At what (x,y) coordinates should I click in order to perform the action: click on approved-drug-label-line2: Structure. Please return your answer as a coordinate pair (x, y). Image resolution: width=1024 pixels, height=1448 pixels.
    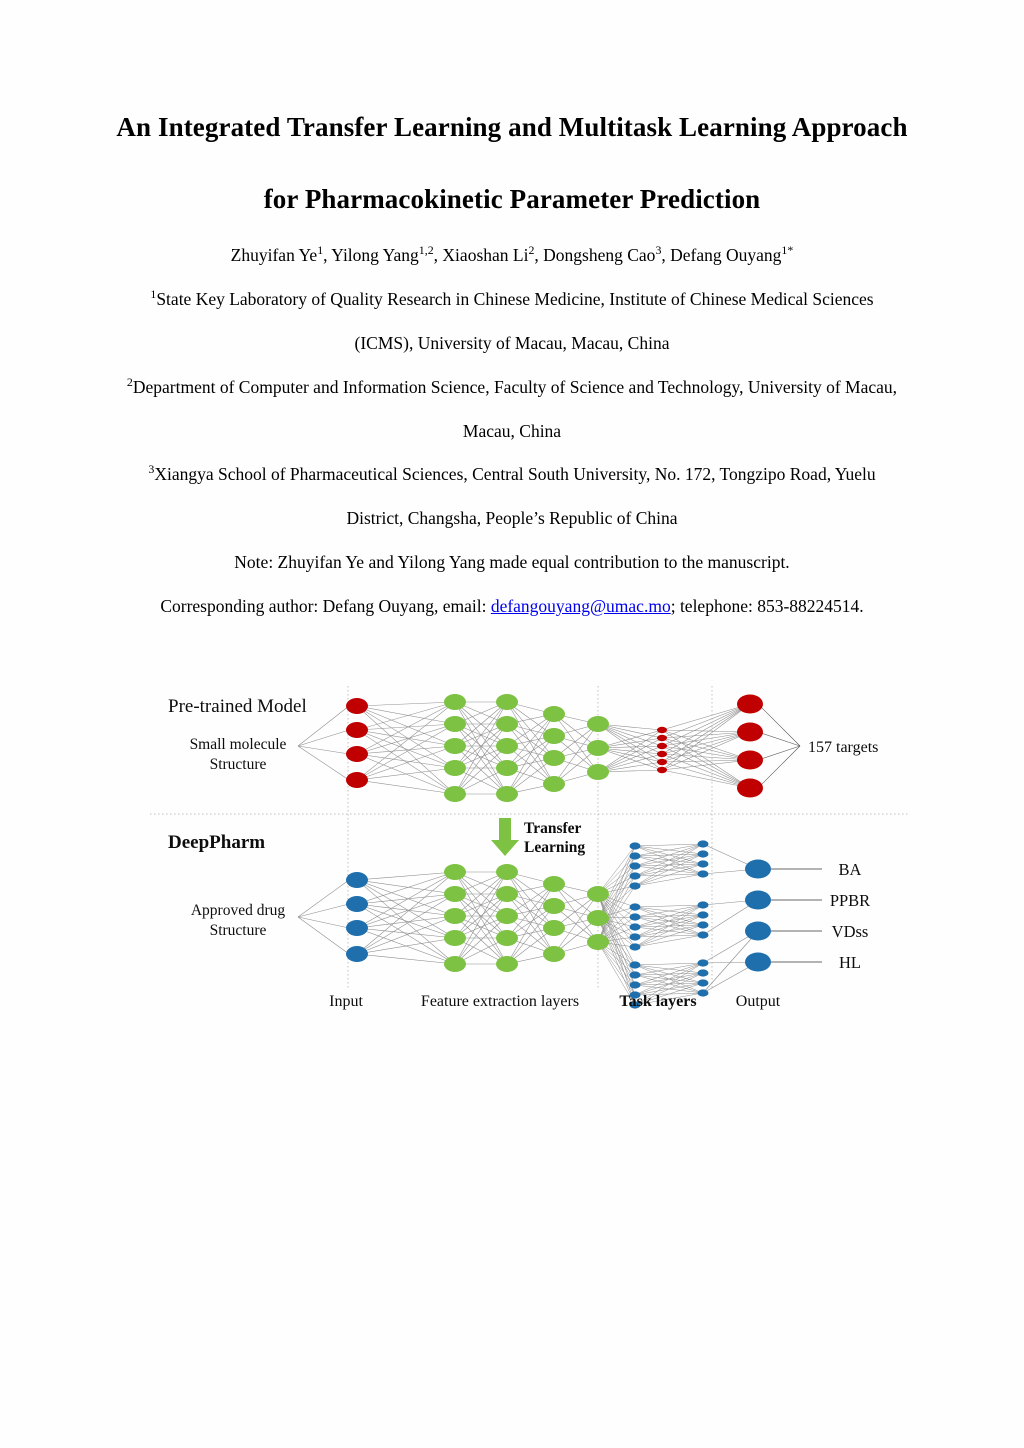
    Looking at the image, I should click on (238, 930).